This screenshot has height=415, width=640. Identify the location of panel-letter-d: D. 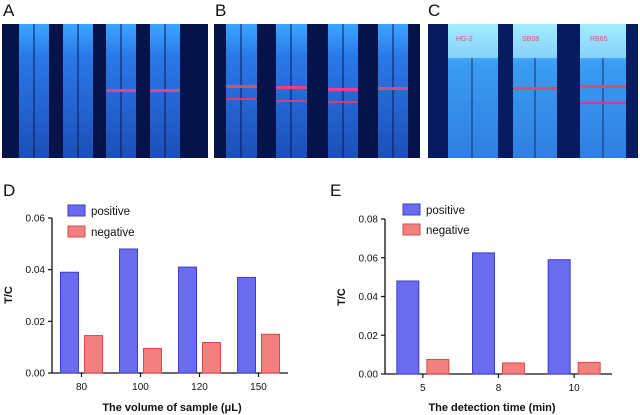
(9, 190).